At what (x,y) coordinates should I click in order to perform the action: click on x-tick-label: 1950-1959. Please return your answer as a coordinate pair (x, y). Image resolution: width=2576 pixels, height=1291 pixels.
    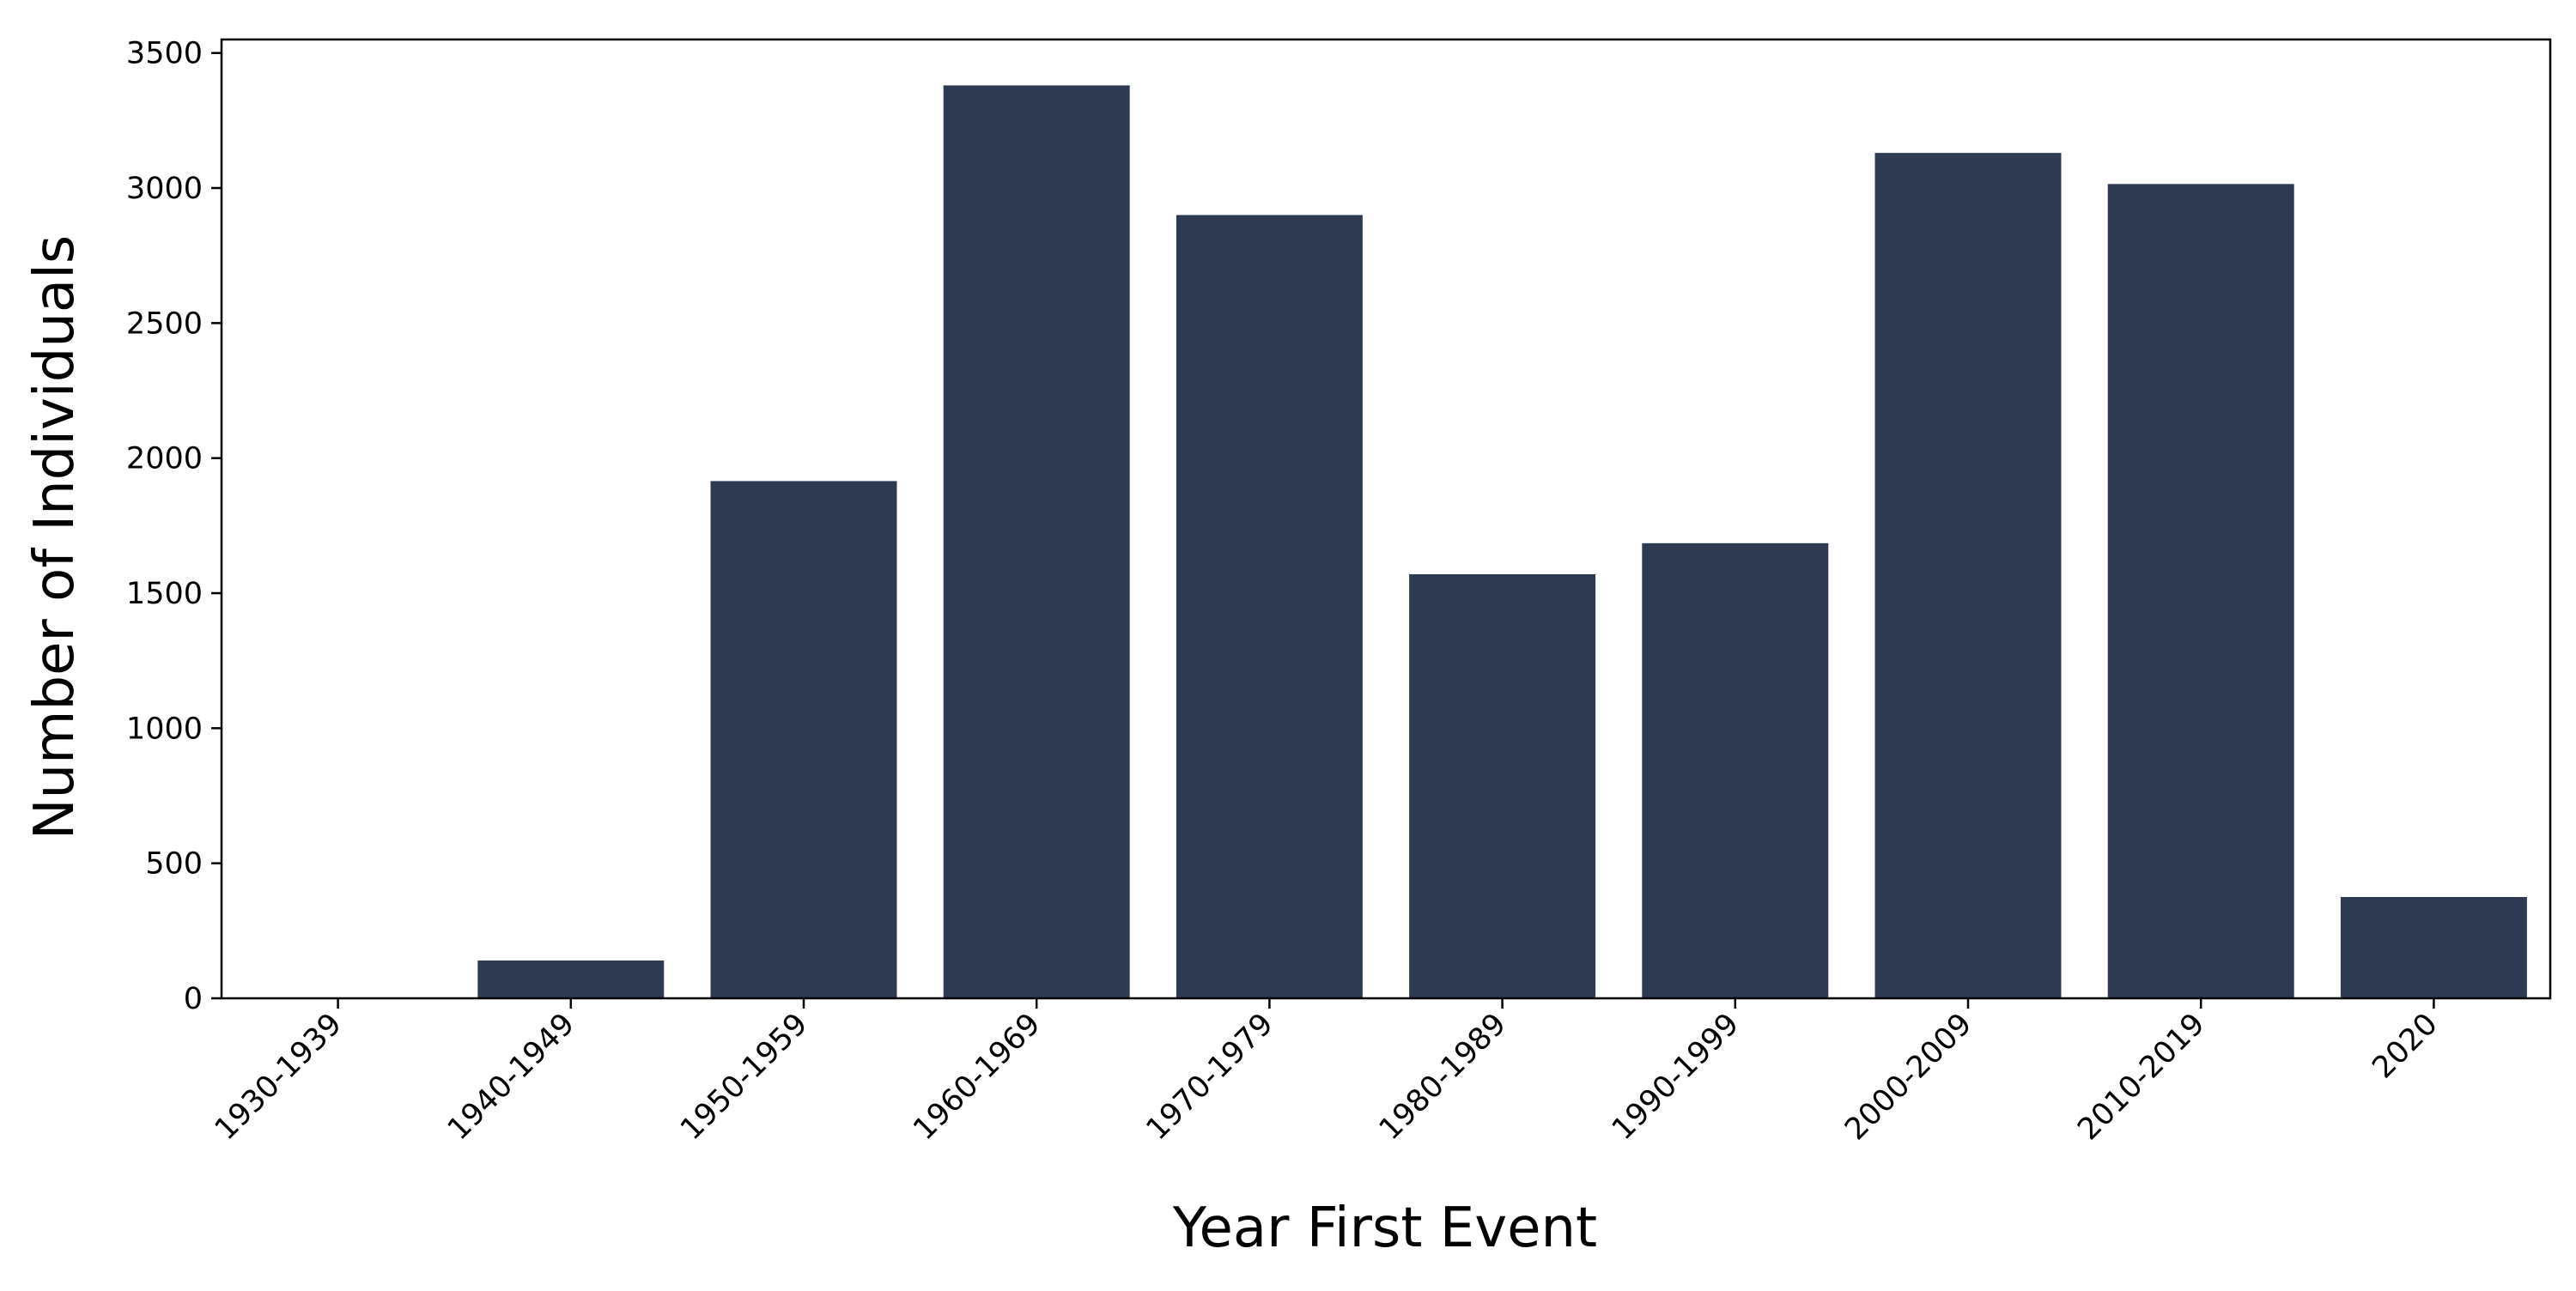
    Looking at the image, I should click on (744, 1077).